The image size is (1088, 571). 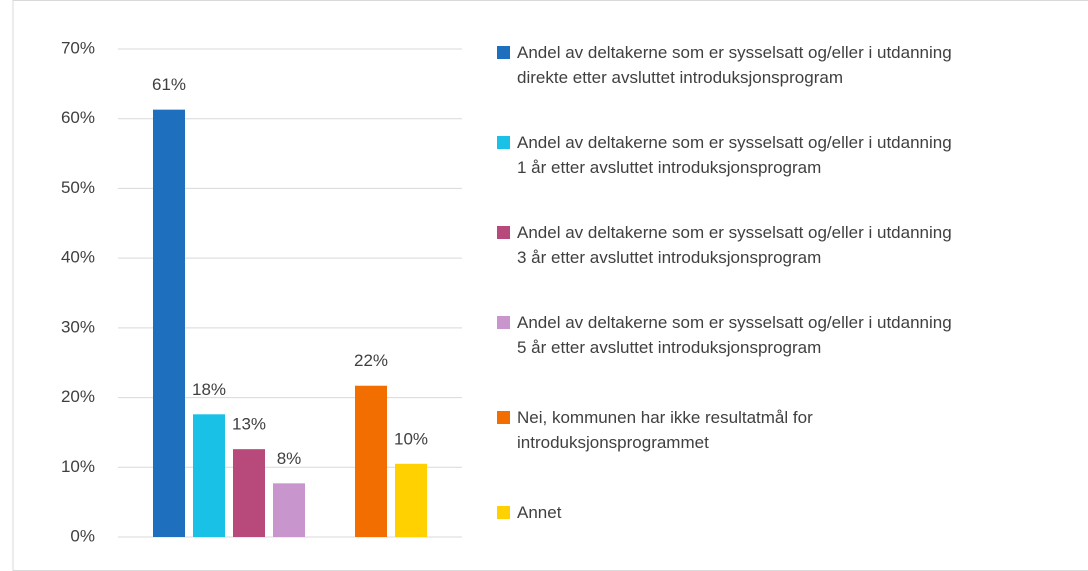 I want to click on data-label: 22%, so click(x=371, y=360).